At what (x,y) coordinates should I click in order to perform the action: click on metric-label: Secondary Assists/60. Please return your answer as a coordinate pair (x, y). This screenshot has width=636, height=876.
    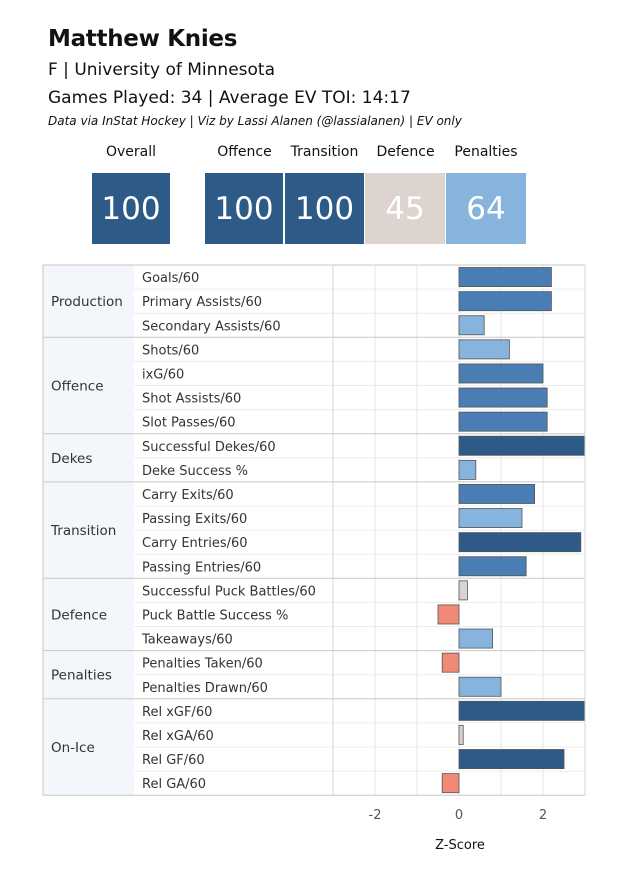
    Looking at the image, I should click on (211, 326).